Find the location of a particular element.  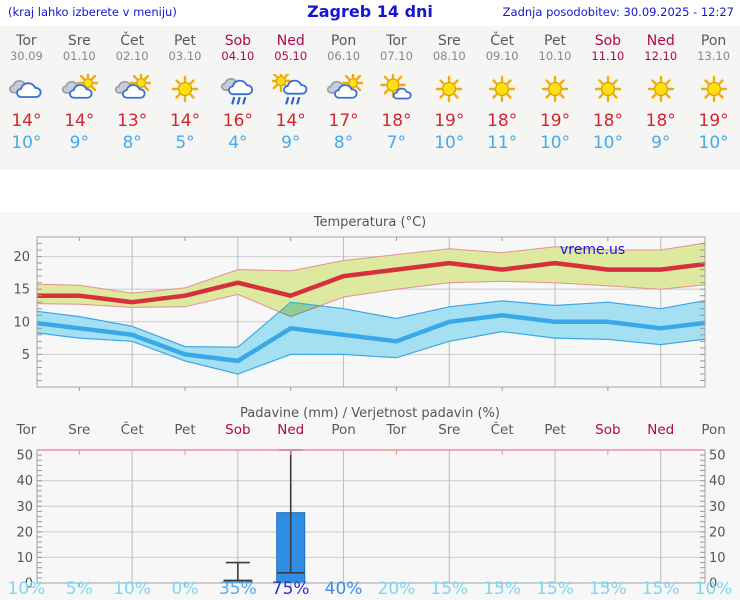

day-date-label: 13.10 is located at coordinates (714, 56).